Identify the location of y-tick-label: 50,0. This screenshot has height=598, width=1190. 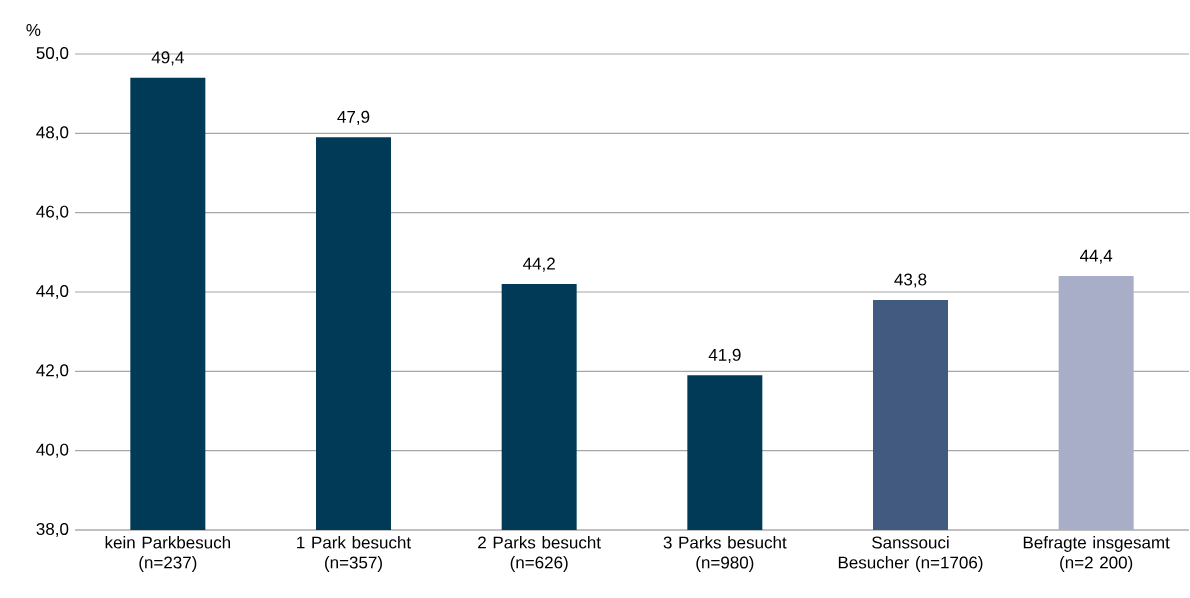
(52, 53).